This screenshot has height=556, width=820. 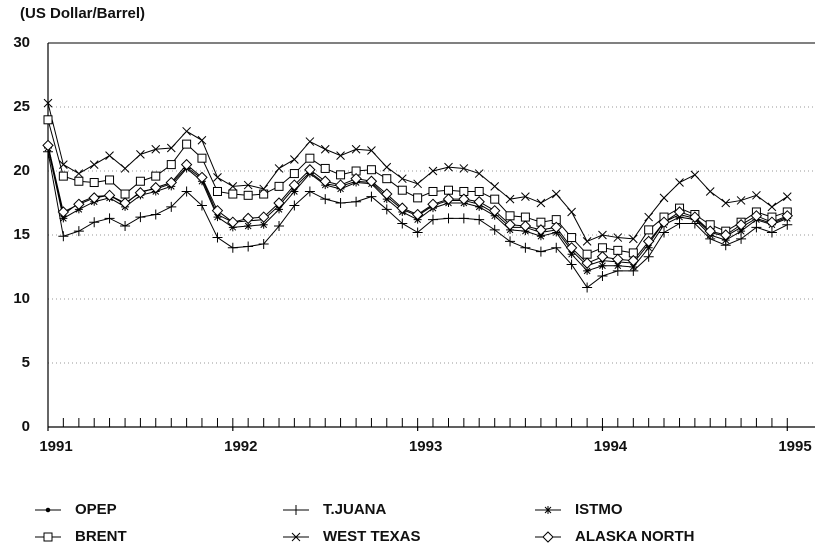 What do you see at coordinates (21, 298) in the screenshot?
I see `y-tick-label: 10` at bounding box center [21, 298].